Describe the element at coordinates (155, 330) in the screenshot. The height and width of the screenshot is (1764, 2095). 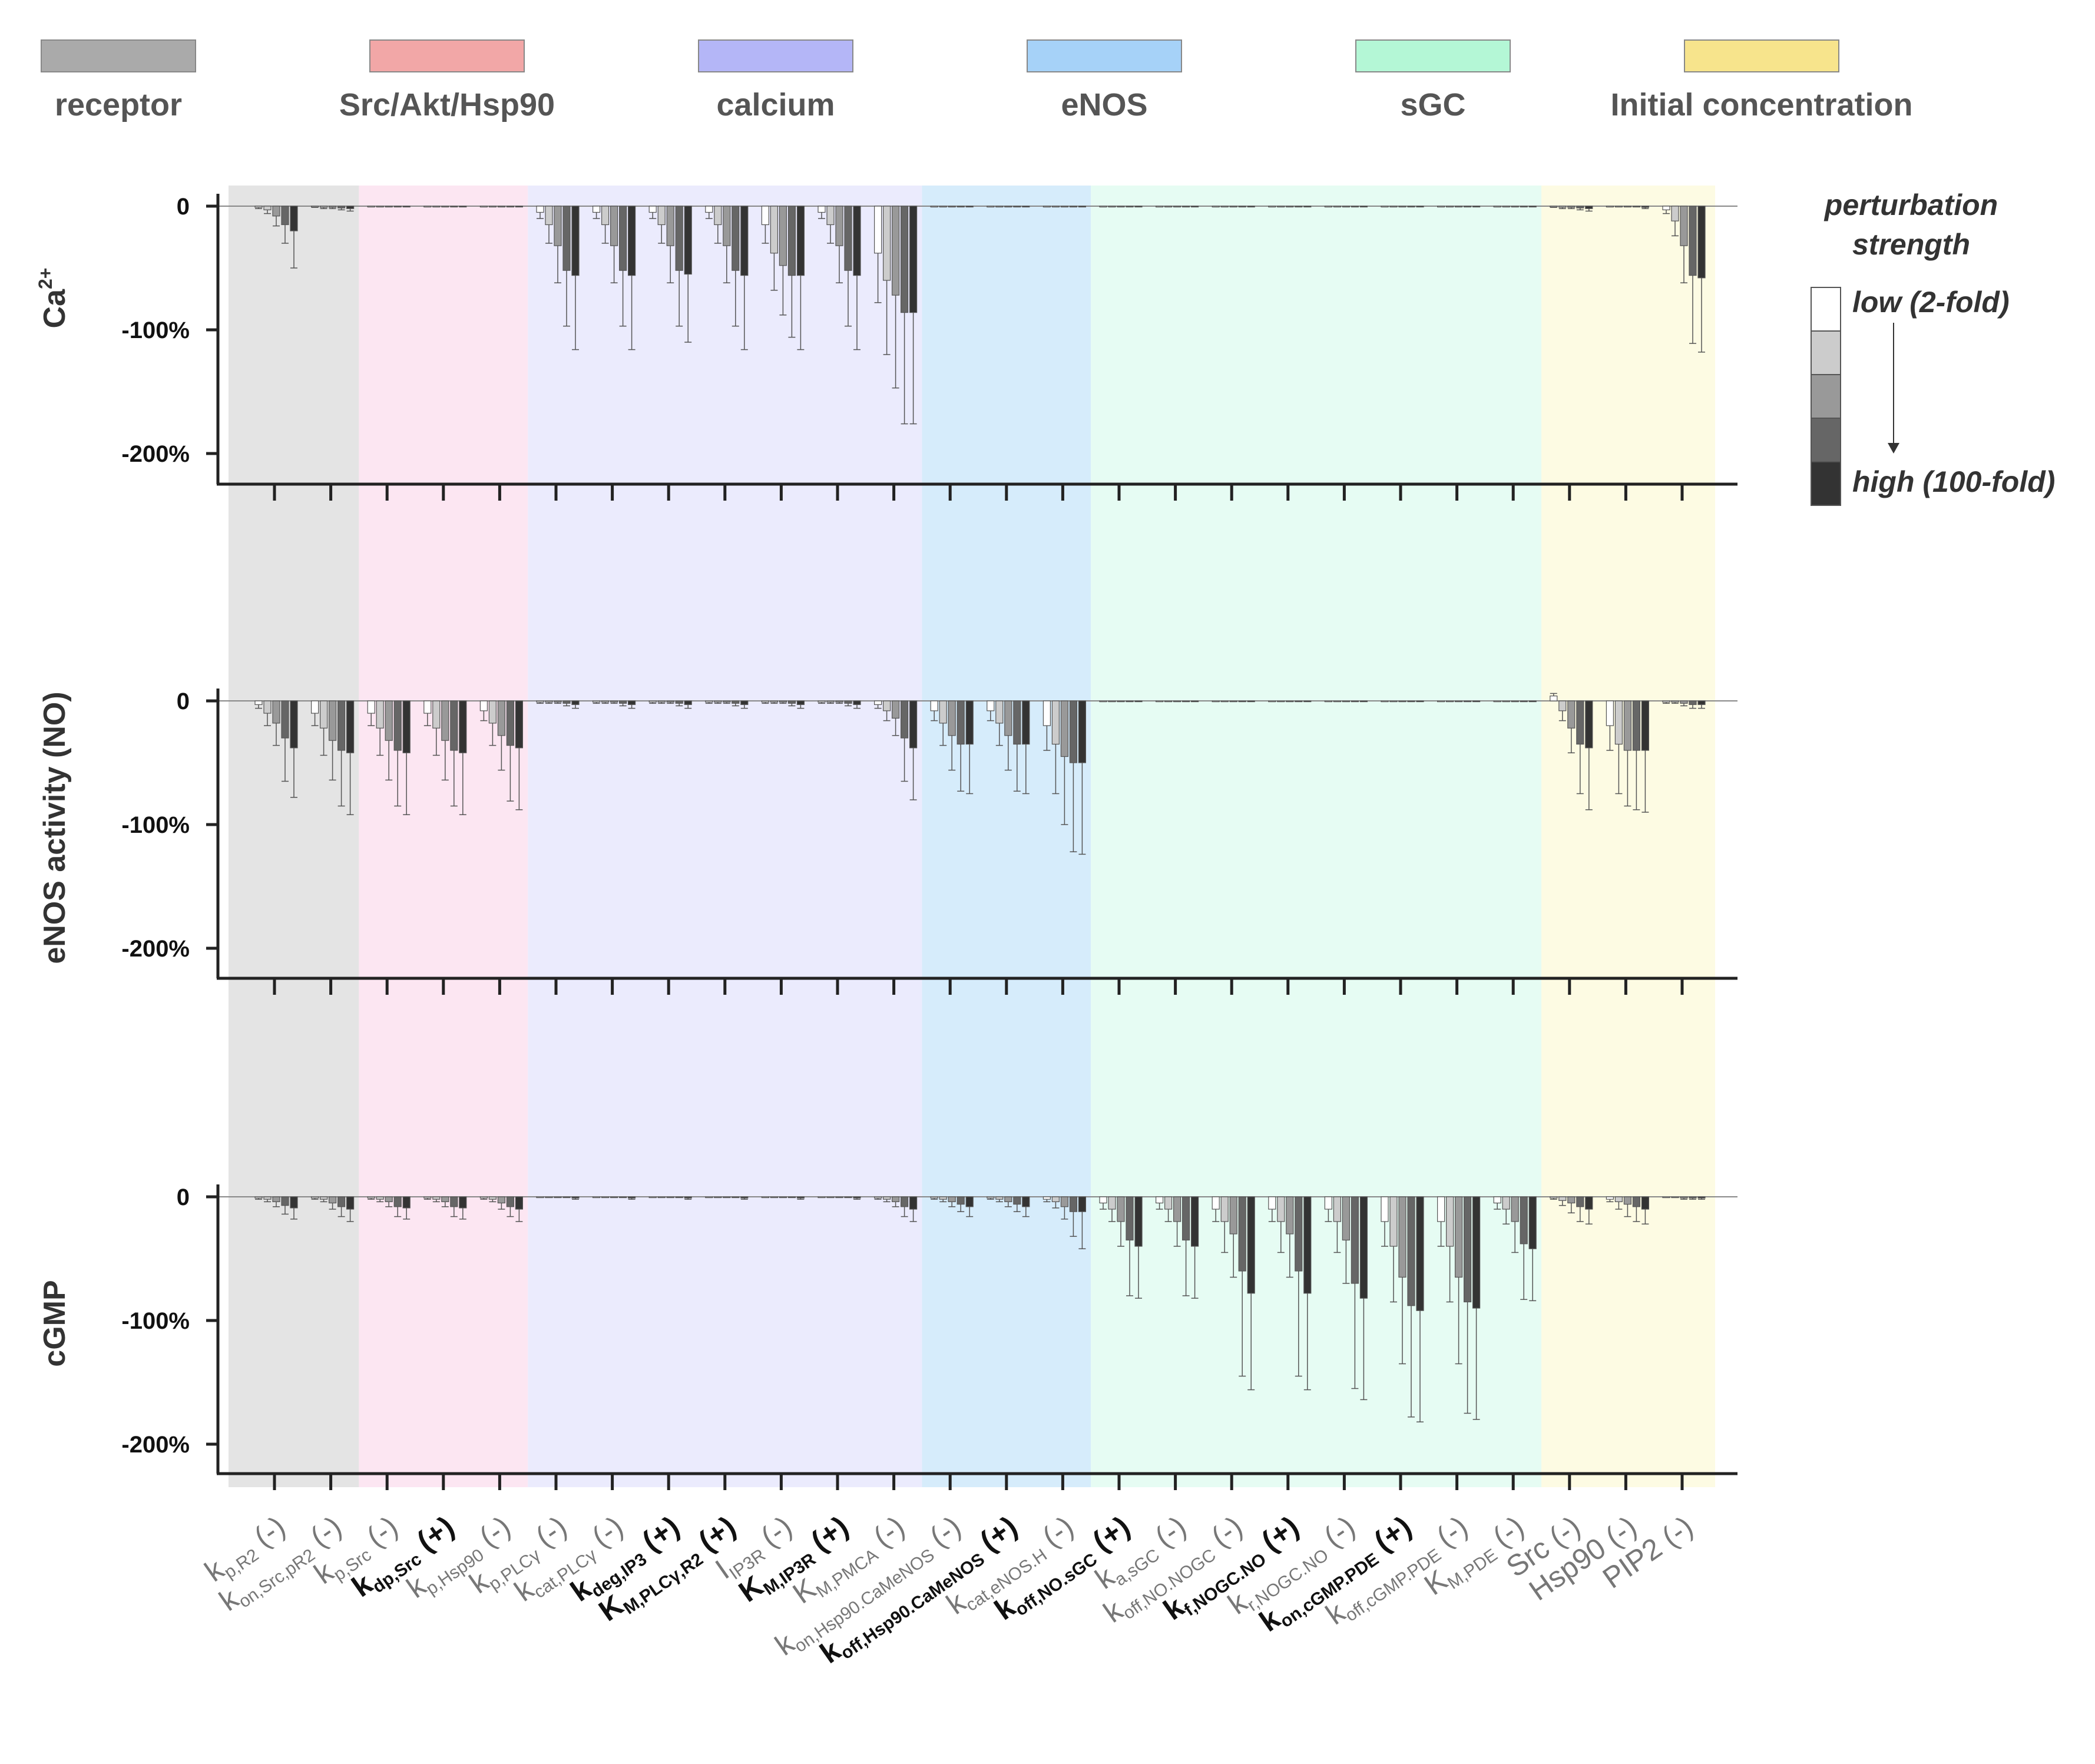
I see `y-tick-label: -100%` at that location.